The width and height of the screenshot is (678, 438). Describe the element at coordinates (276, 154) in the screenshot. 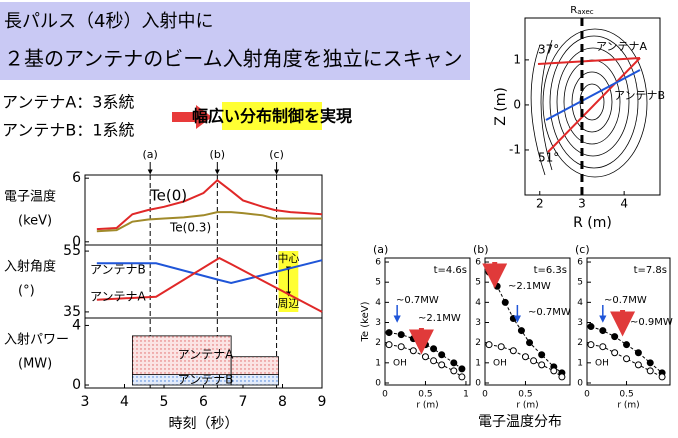

I see `marker-label: (c)` at that location.